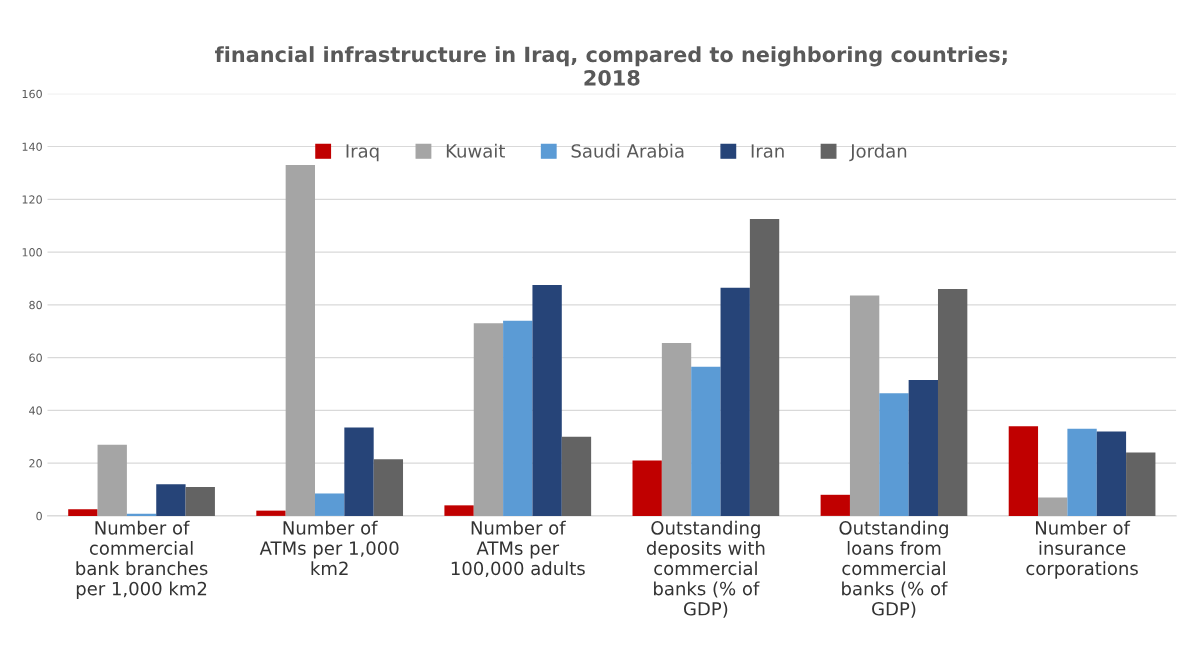 This screenshot has height=670, width=1188. What do you see at coordinates (35, 463) in the screenshot?
I see `y-tick-label: 20` at bounding box center [35, 463].